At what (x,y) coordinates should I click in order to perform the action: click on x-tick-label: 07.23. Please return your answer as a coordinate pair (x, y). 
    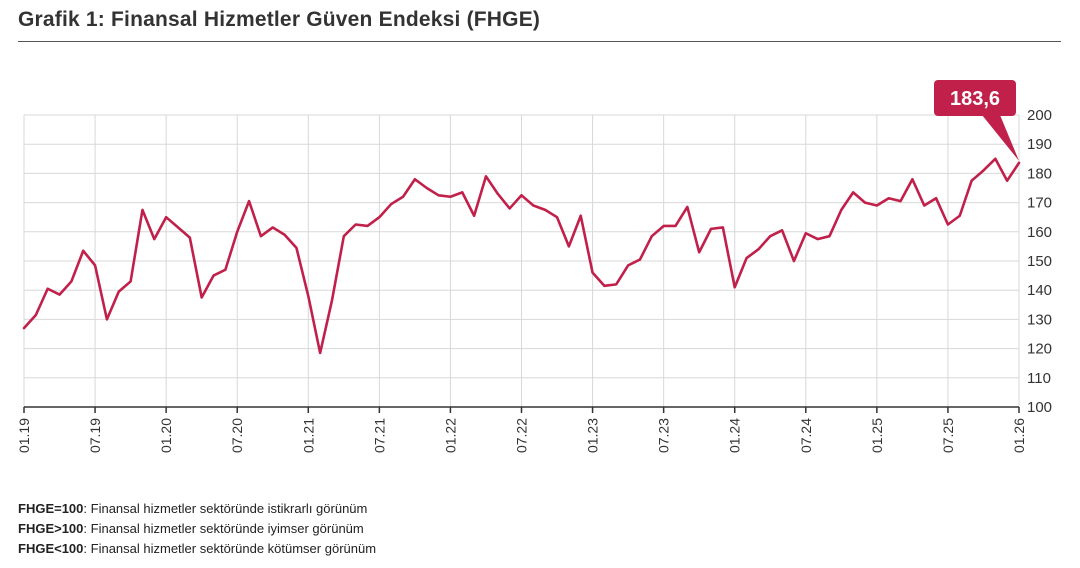
    Looking at the image, I should click on (664, 435).